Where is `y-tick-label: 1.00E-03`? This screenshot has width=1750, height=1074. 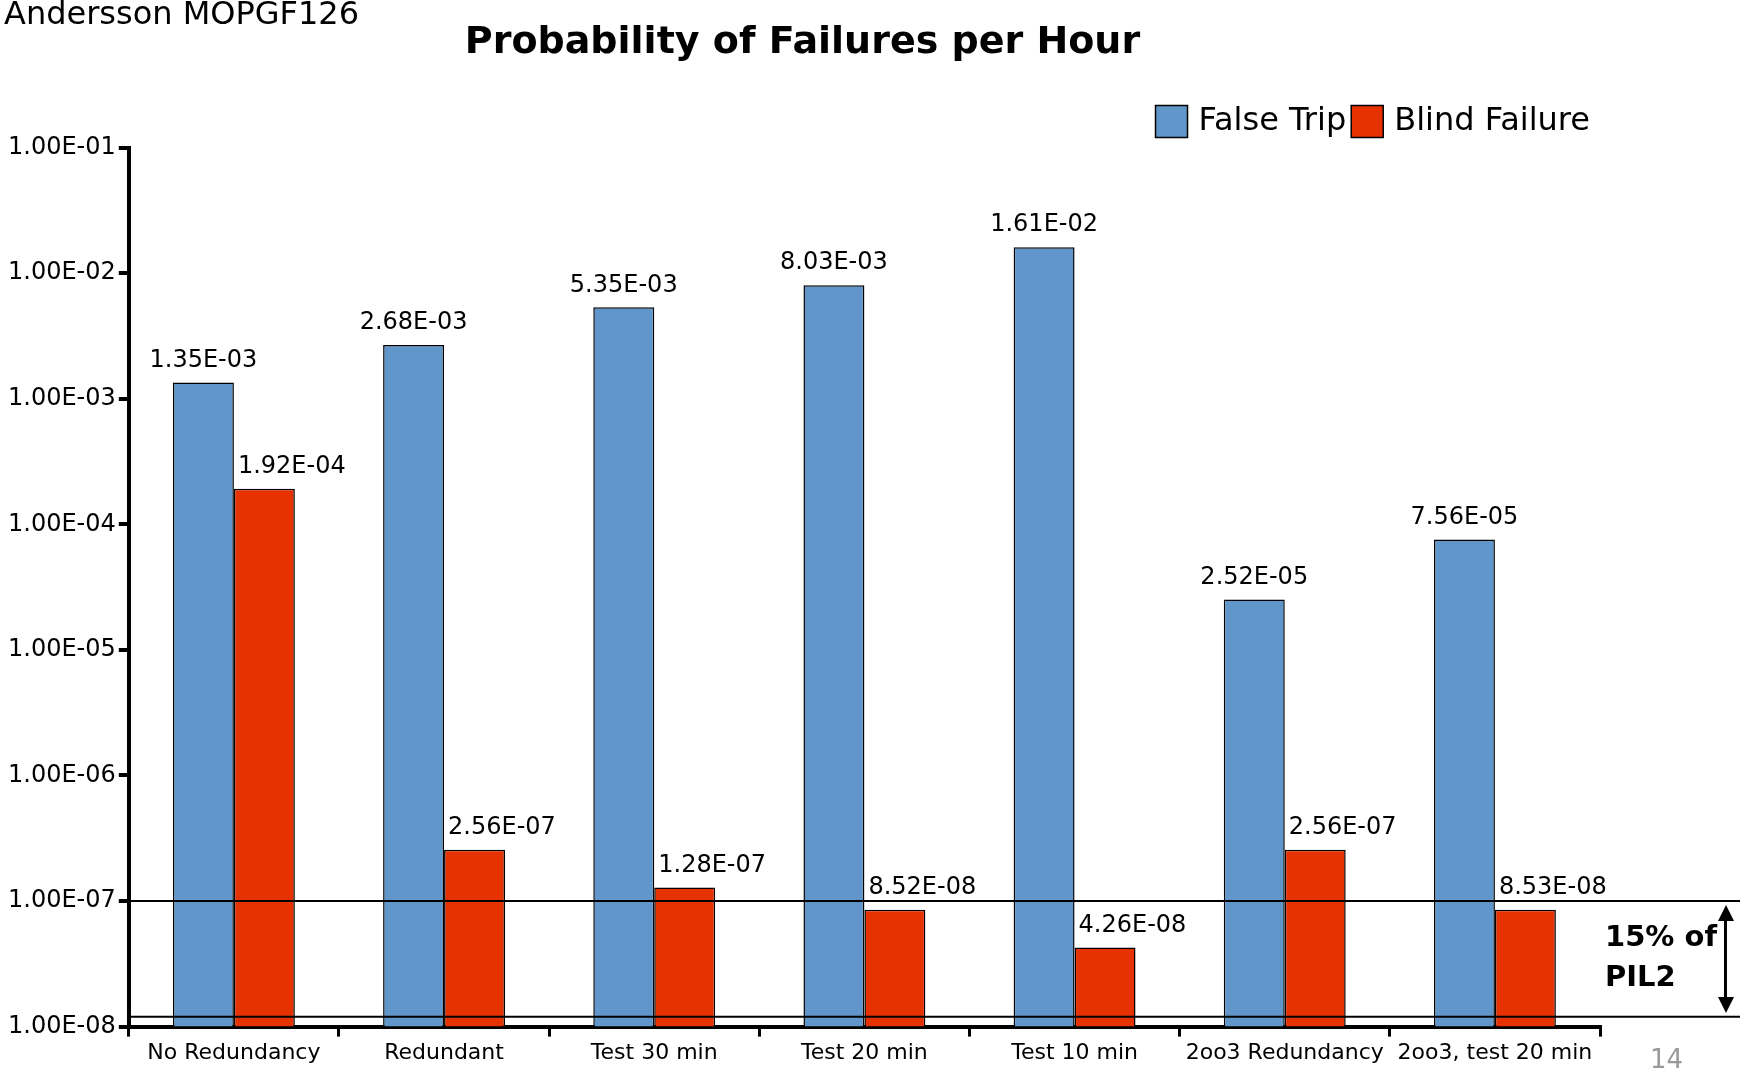
y-tick-label: 1.00E-03 is located at coordinates (61, 396).